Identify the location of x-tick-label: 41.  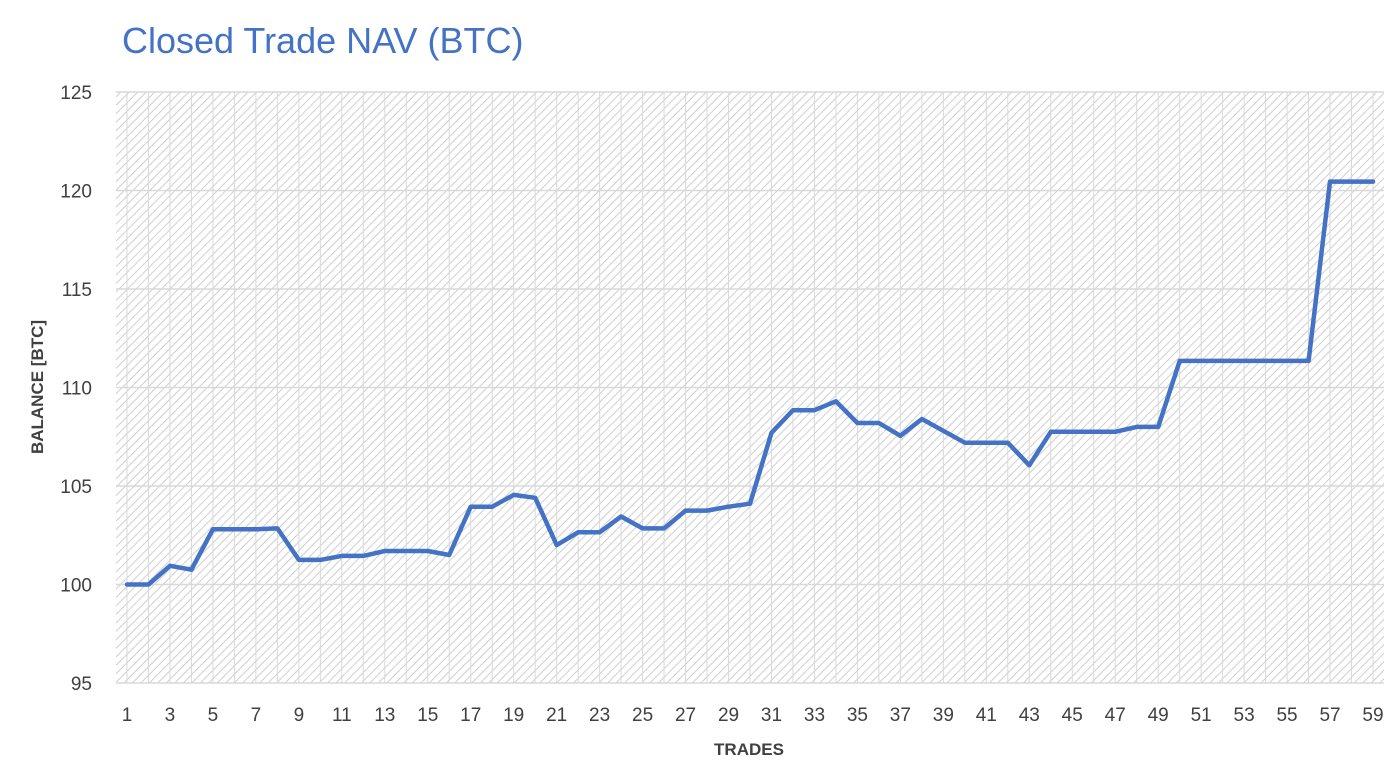
(986, 715).